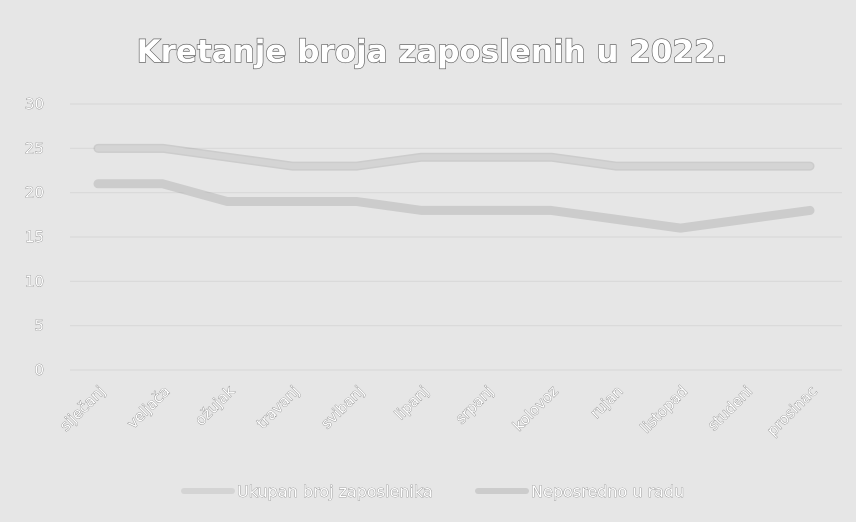  What do you see at coordinates (607, 491) in the screenshot?
I see `legend-label-2: Neposredno u radu` at bounding box center [607, 491].